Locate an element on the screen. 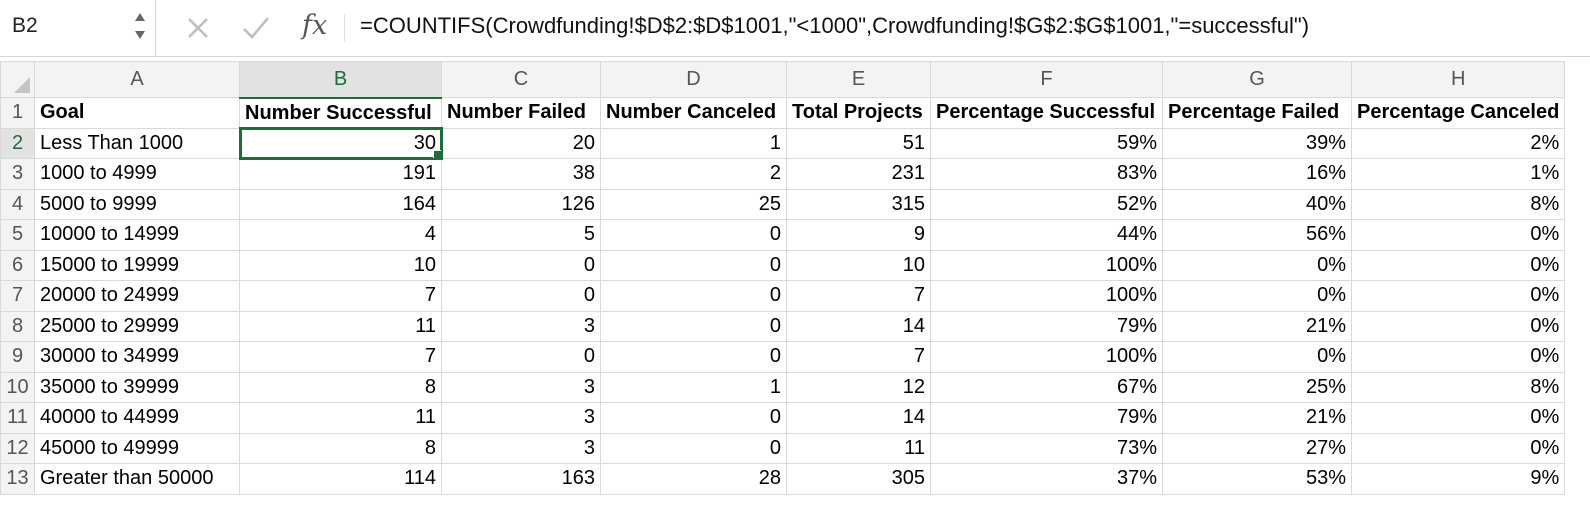 The image size is (1590, 528). cell-e1: Total Projects is located at coordinates (858, 113).